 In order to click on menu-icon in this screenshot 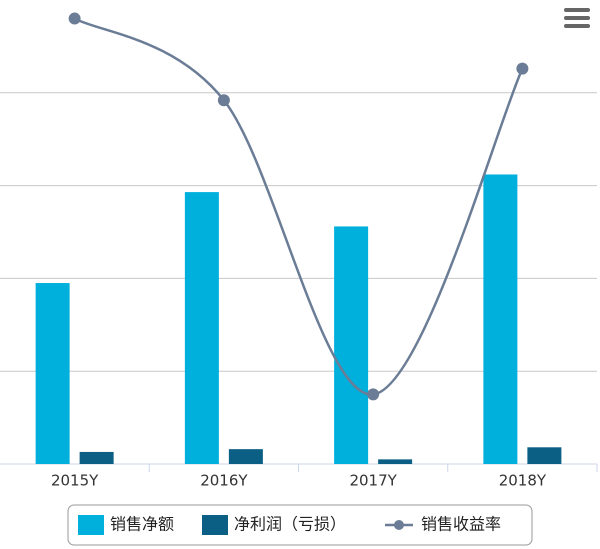, I will do `click(577, 18)`.